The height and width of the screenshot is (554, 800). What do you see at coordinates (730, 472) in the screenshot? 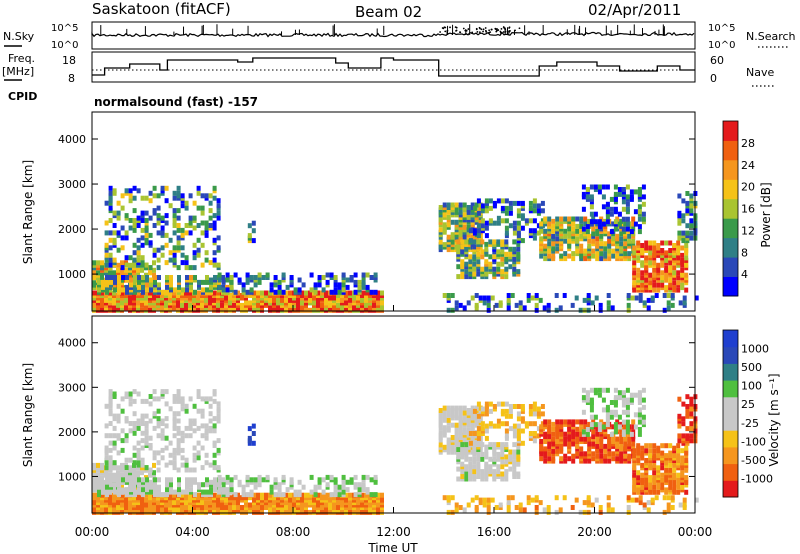
I see `velocity-colorbar-swatch` at bounding box center [730, 472].